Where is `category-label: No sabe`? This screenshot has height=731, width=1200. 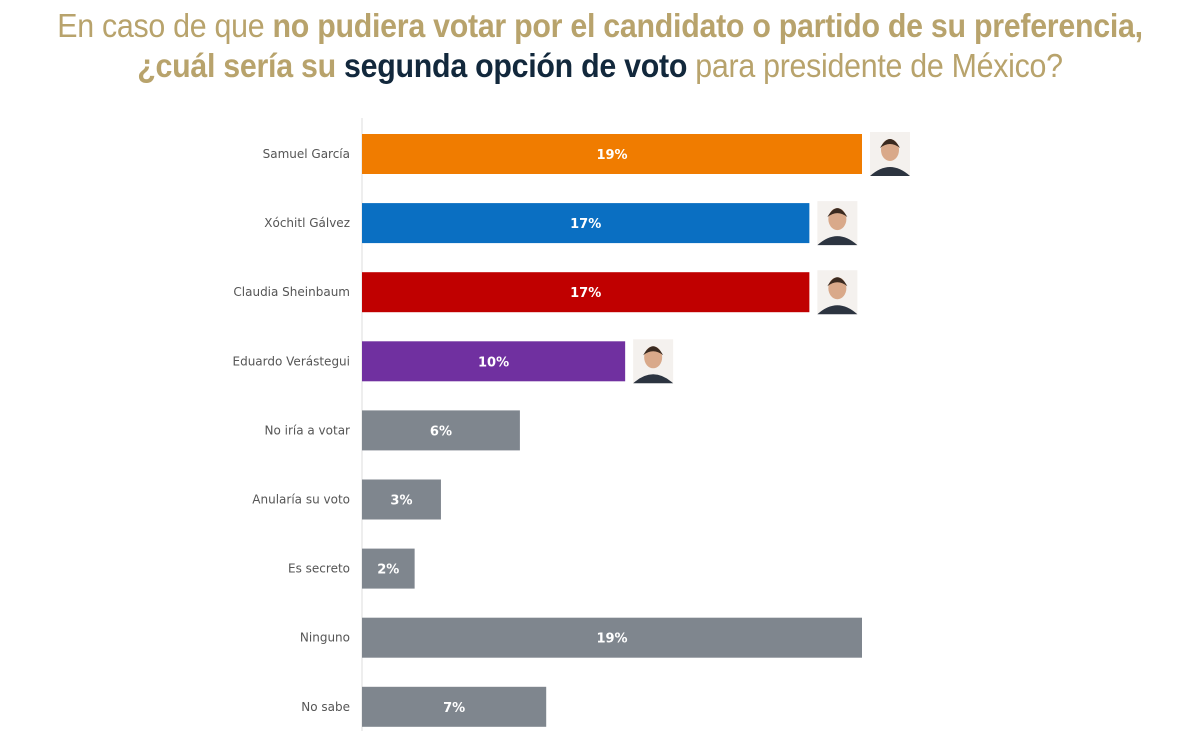 category-label: No sabe is located at coordinates (325, 707).